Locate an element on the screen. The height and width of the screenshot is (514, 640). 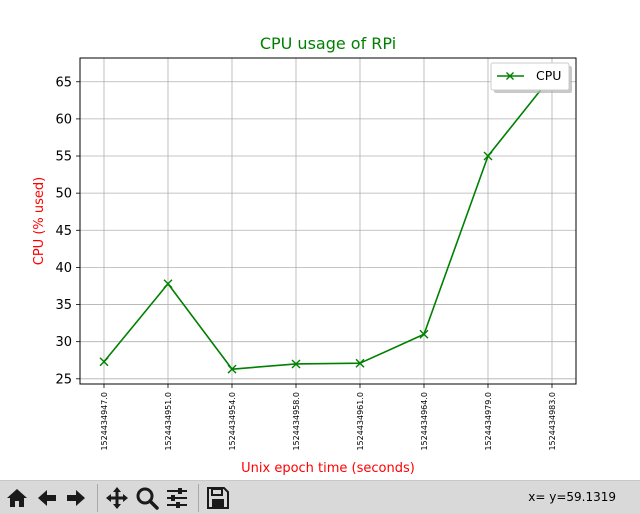
legend-box is located at coordinates (530, 76).